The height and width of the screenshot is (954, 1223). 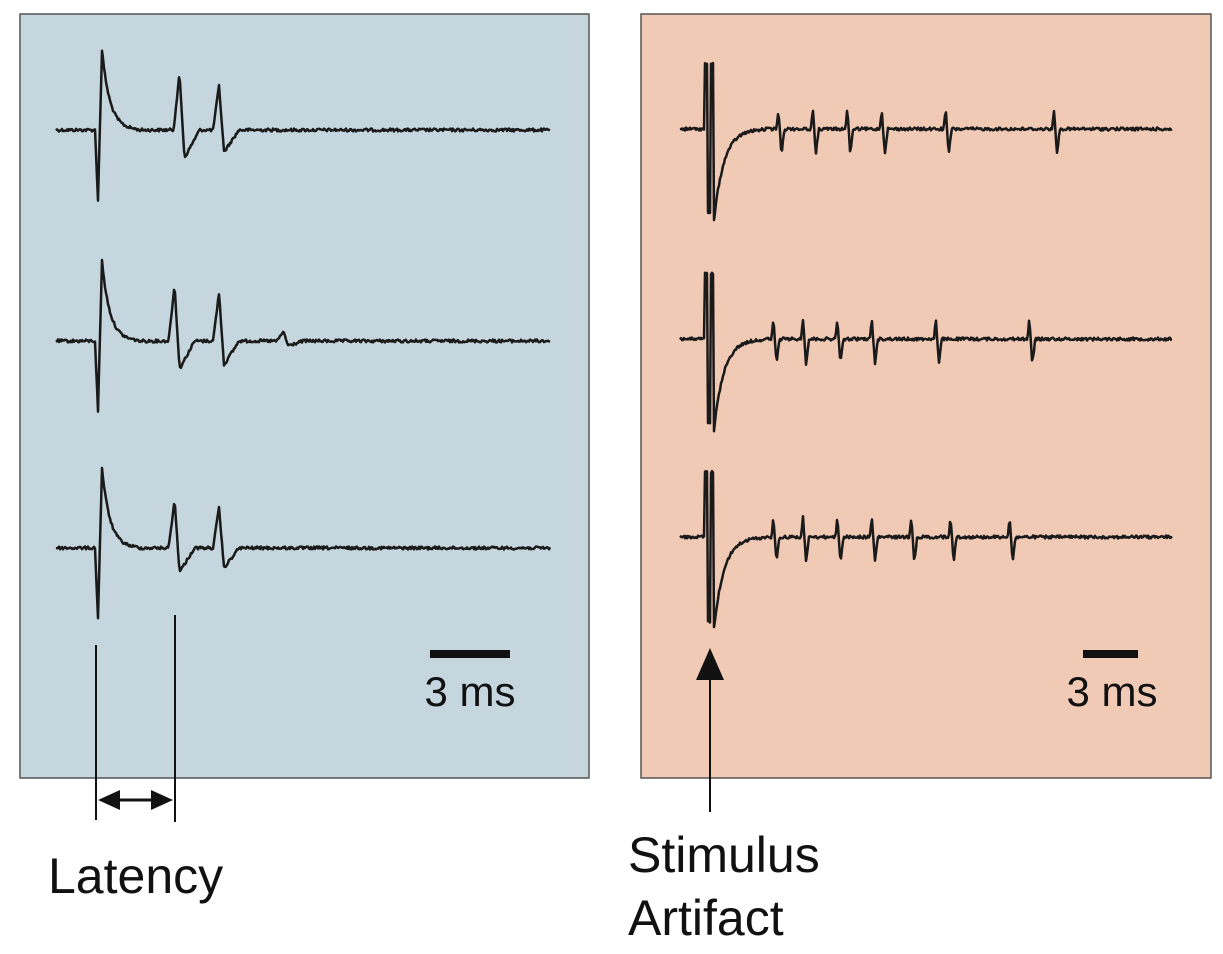 What do you see at coordinates (1111, 691) in the screenshot?
I see `right-scalebar-label: 3 ms` at bounding box center [1111, 691].